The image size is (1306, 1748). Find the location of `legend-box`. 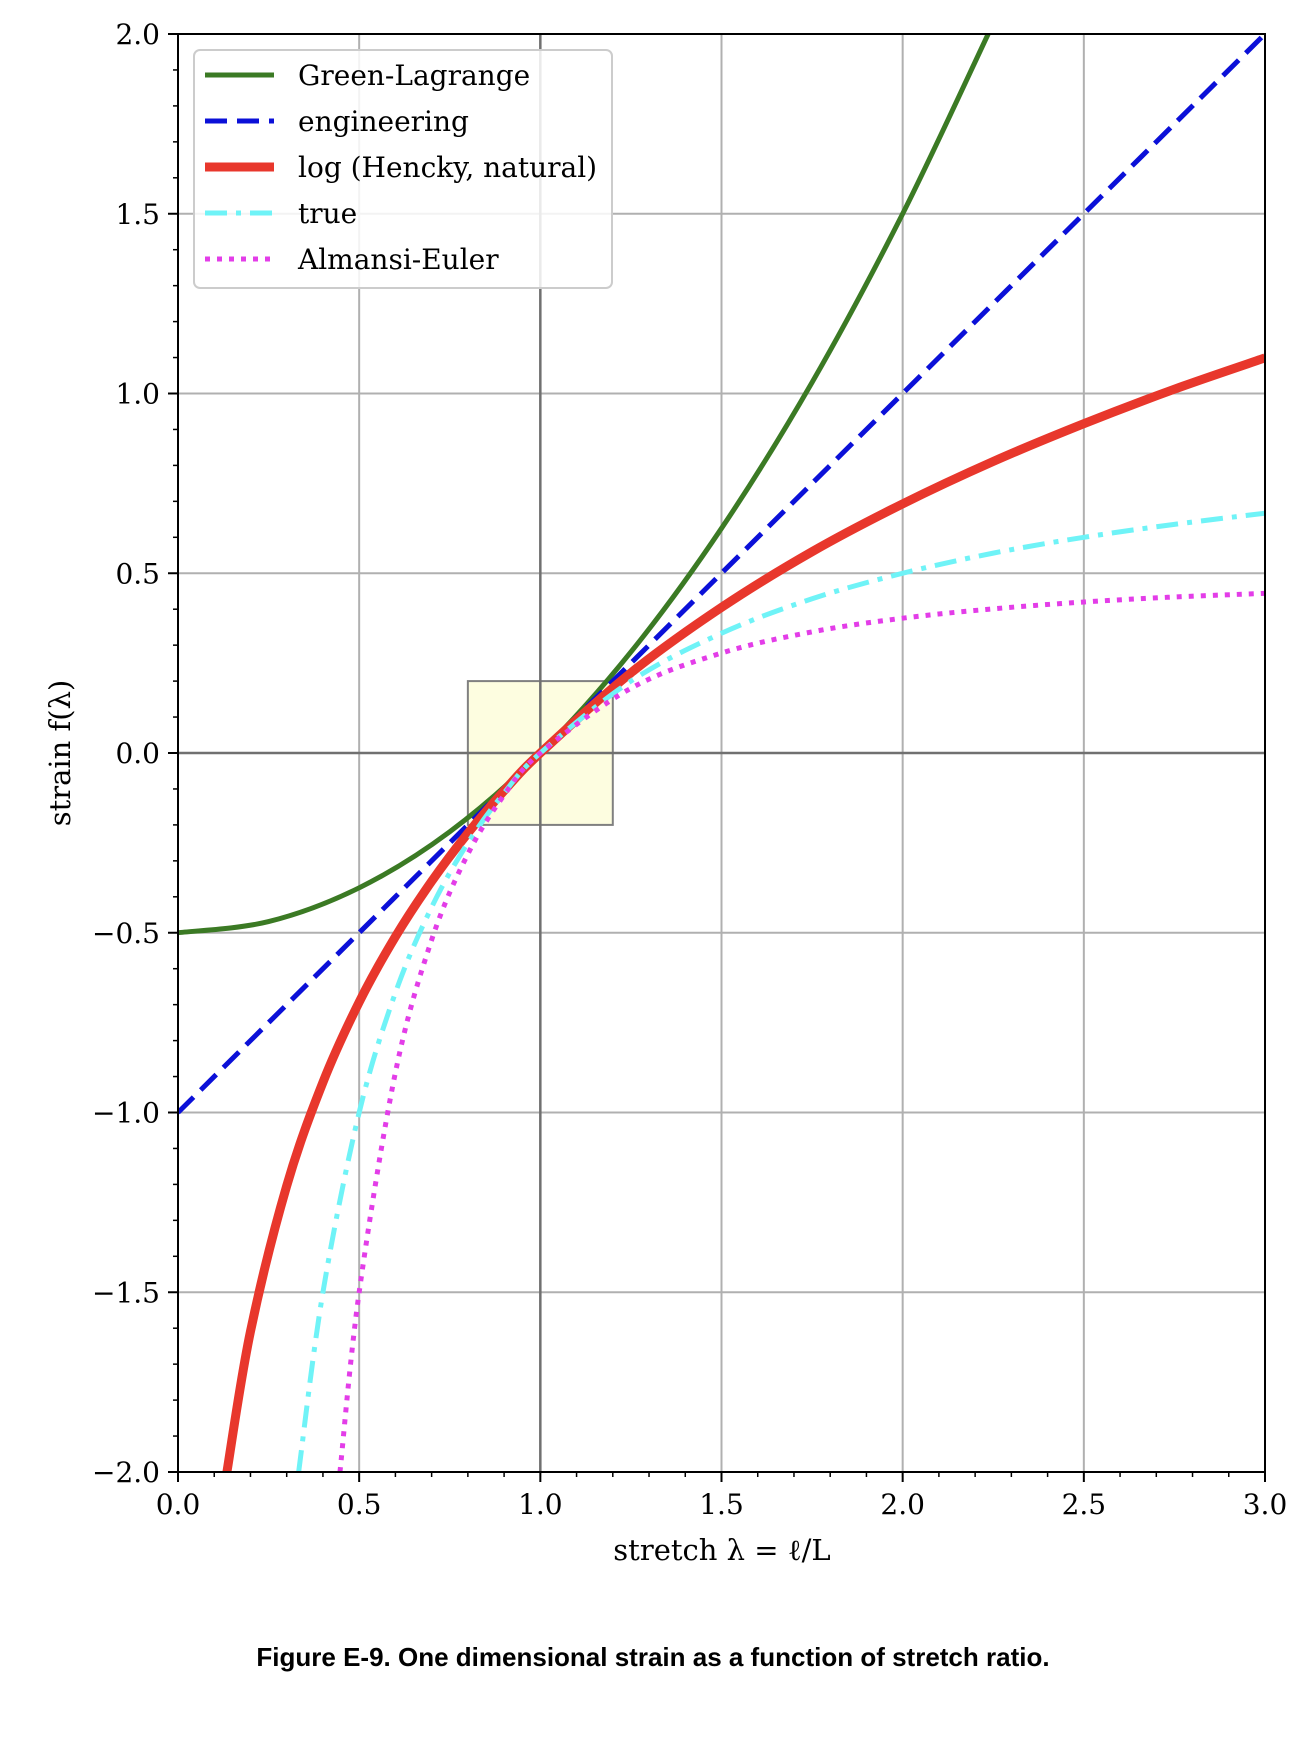

legend-box is located at coordinates (403, 169).